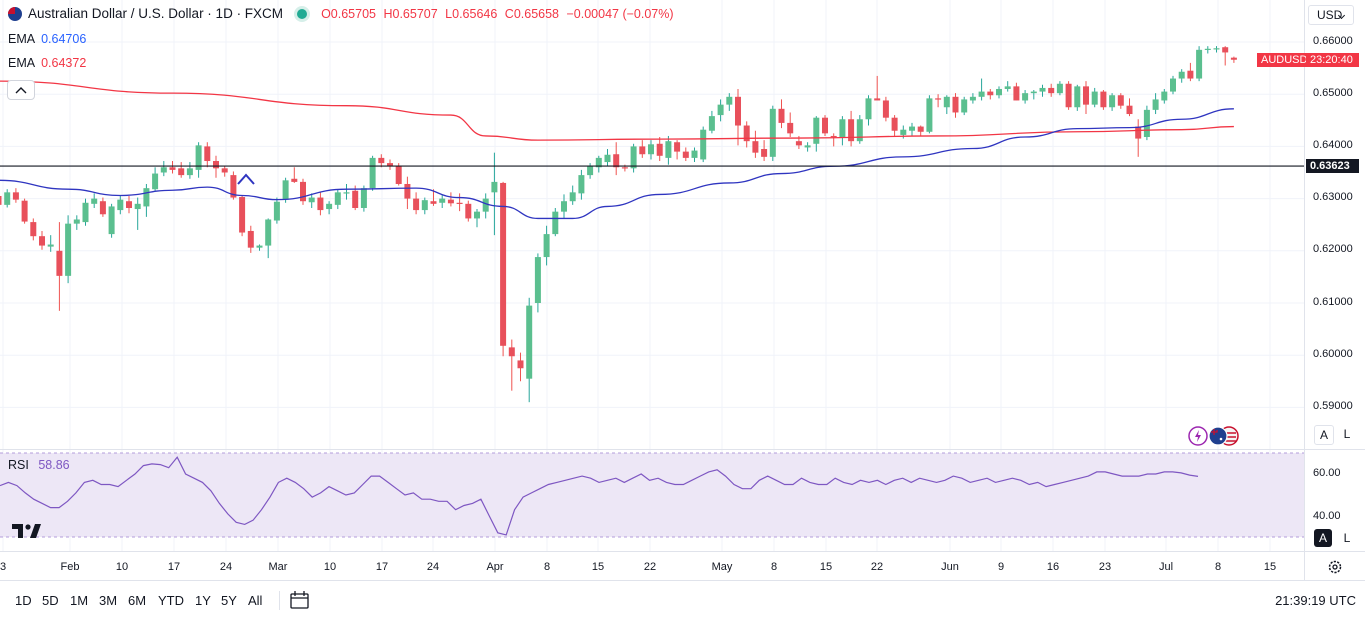  I want to click on timeframe-1d-button: 1D, so click(23, 600).